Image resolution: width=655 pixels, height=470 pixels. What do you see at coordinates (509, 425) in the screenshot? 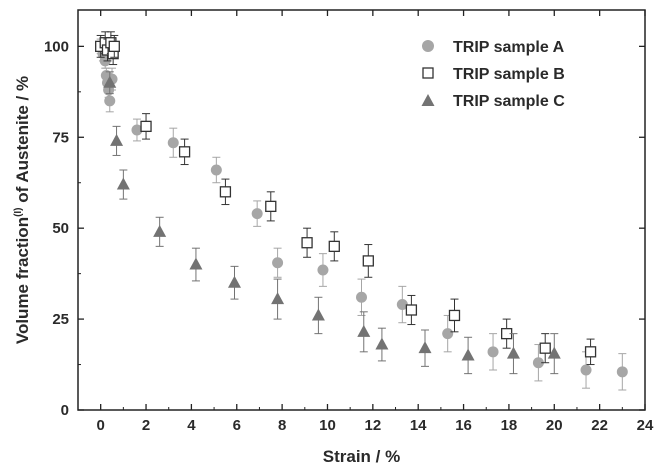
I see `x-tick-label: 18` at bounding box center [509, 425].